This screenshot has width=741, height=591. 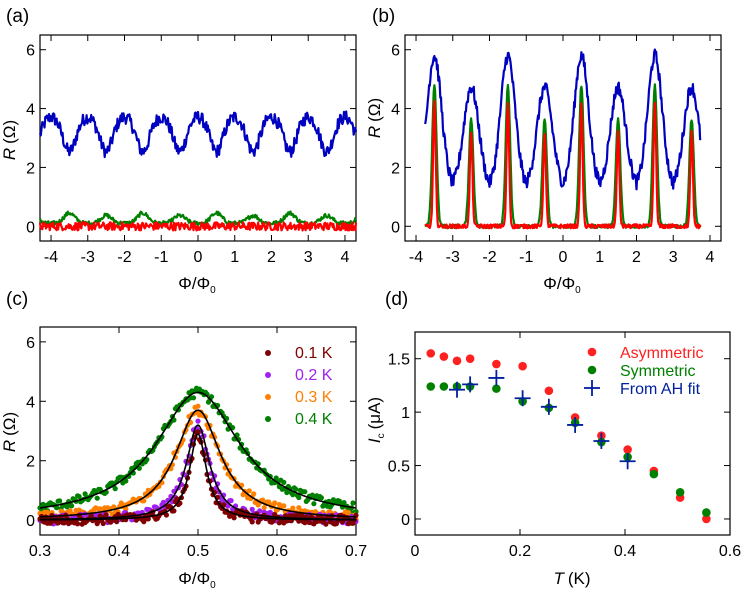 I want to click on panel-d-legend-label: From AH fit, so click(x=660, y=389).